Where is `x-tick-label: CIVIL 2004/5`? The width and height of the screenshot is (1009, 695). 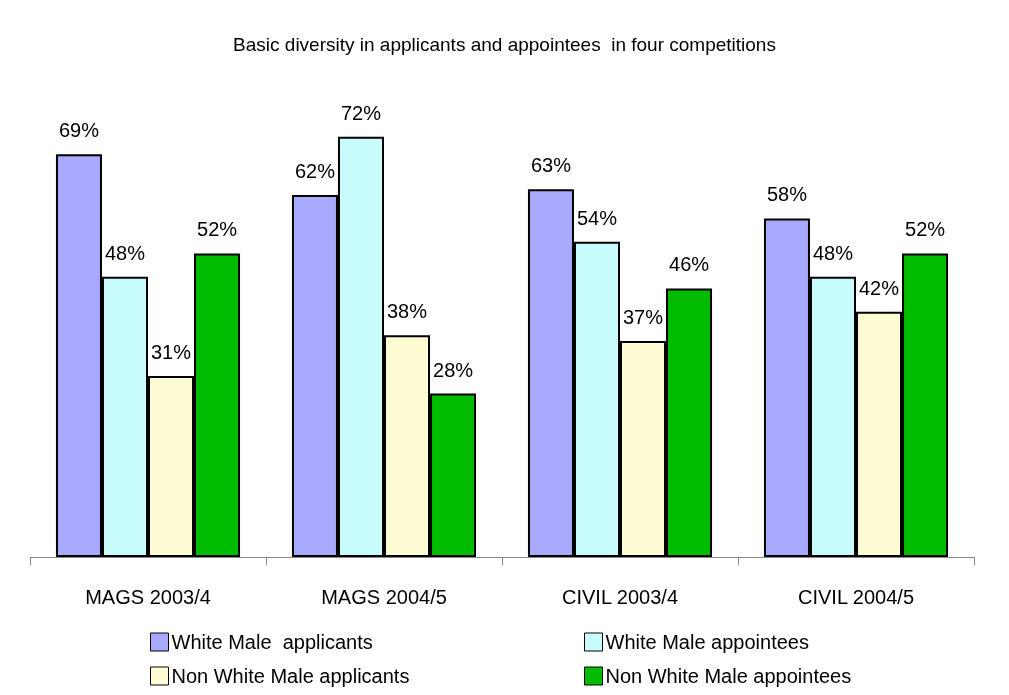
x-tick-label: CIVIL 2004/5 is located at coordinates (856, 597).